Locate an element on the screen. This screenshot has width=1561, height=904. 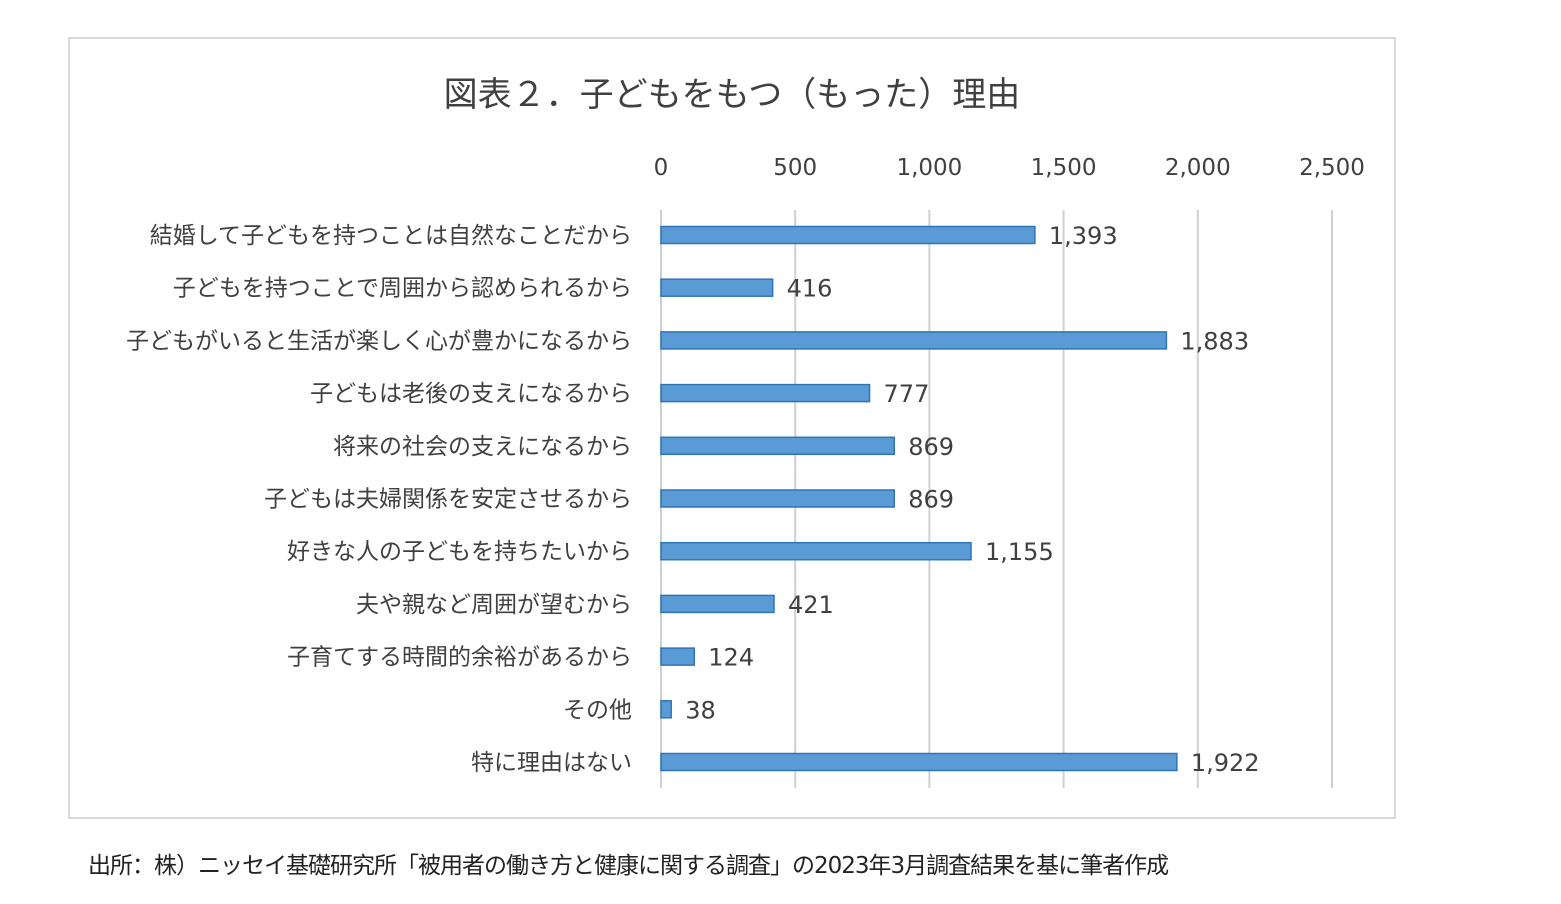
value-label: 124 is located at coordinates (731, 658).